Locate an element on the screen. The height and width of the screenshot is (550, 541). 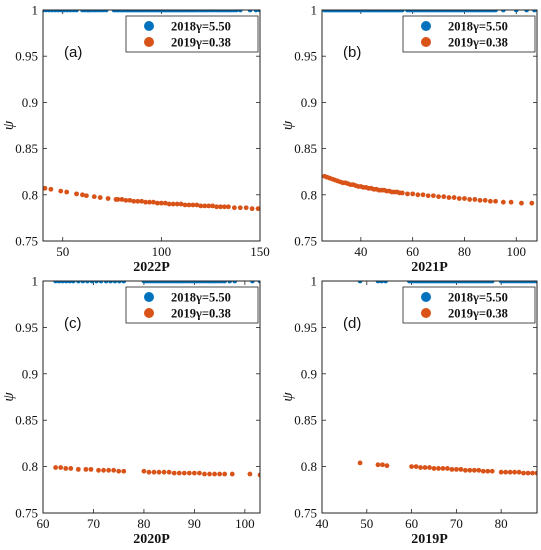
x-tick-label: 150 is located at coordinates (260, 251).